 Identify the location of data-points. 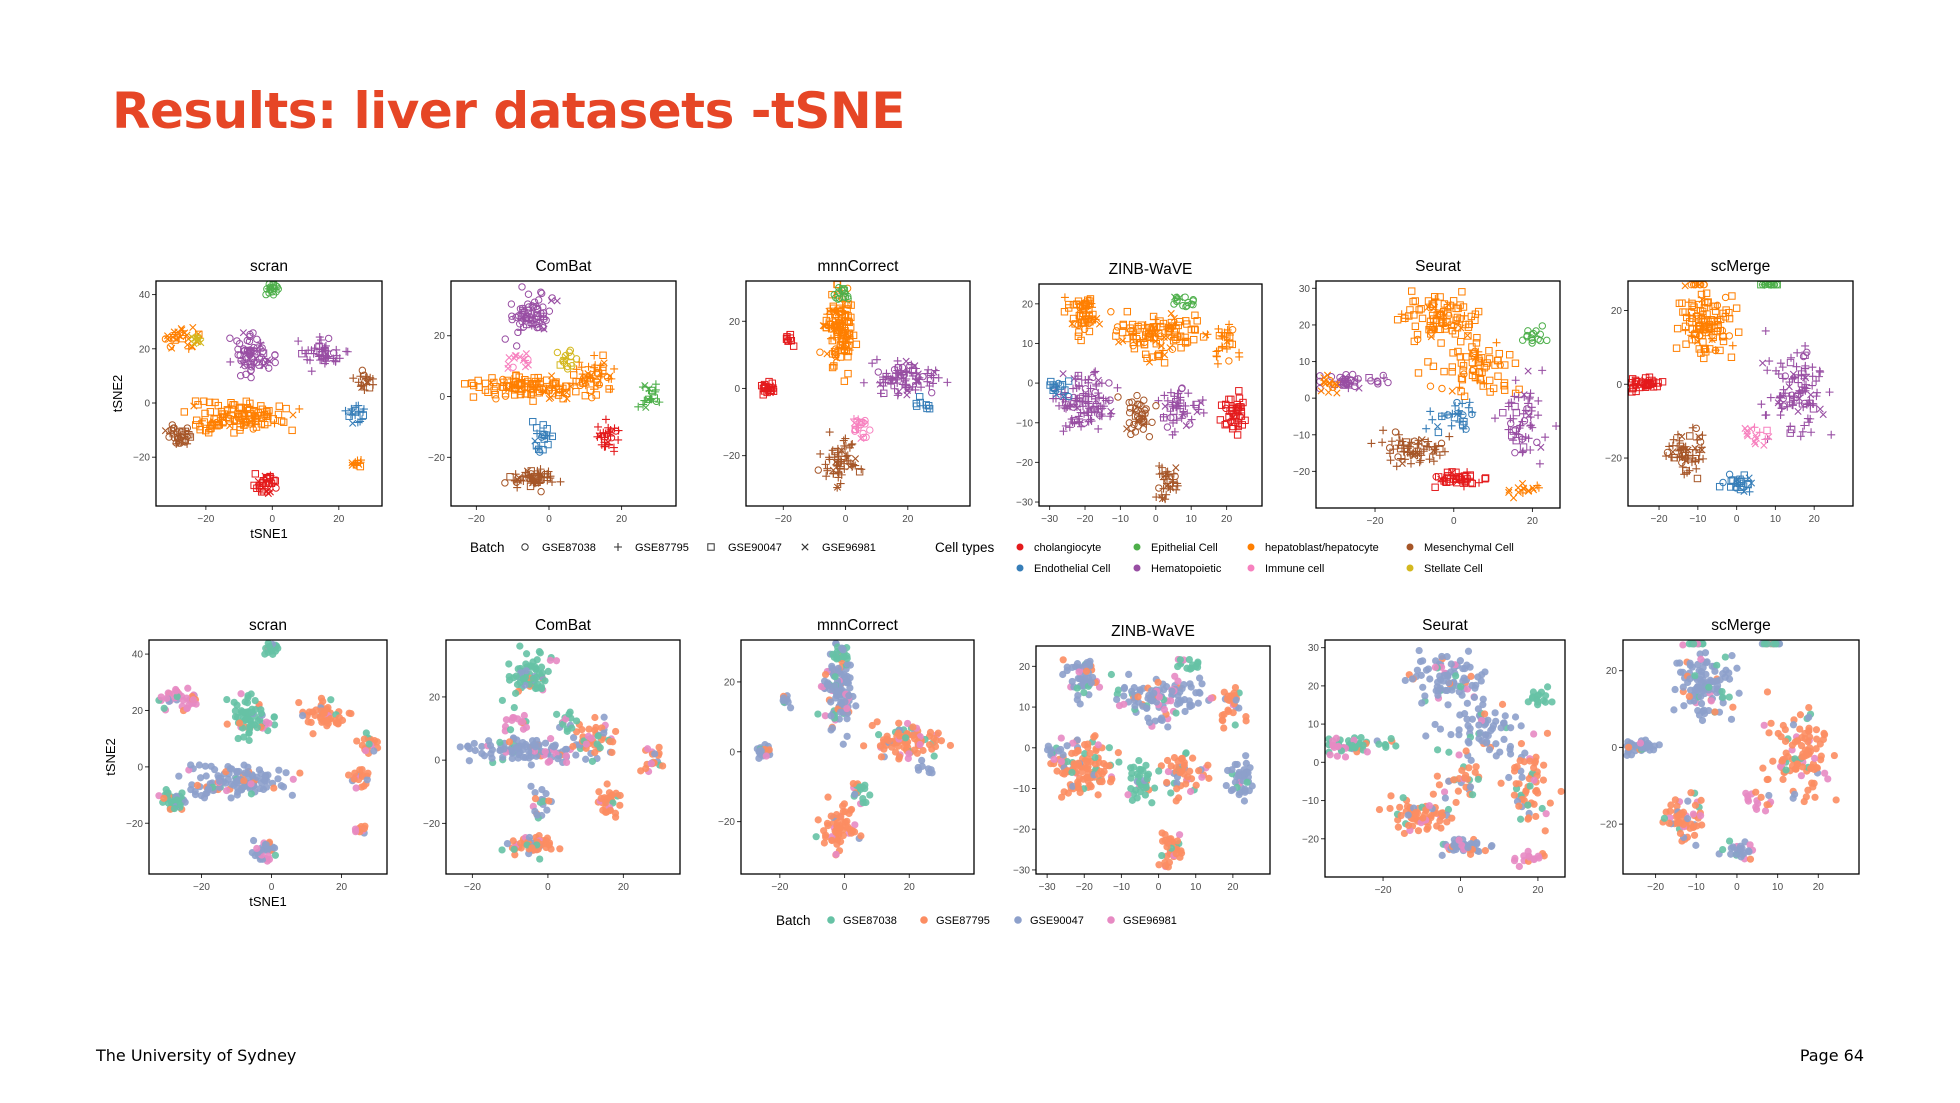
(268, 752).